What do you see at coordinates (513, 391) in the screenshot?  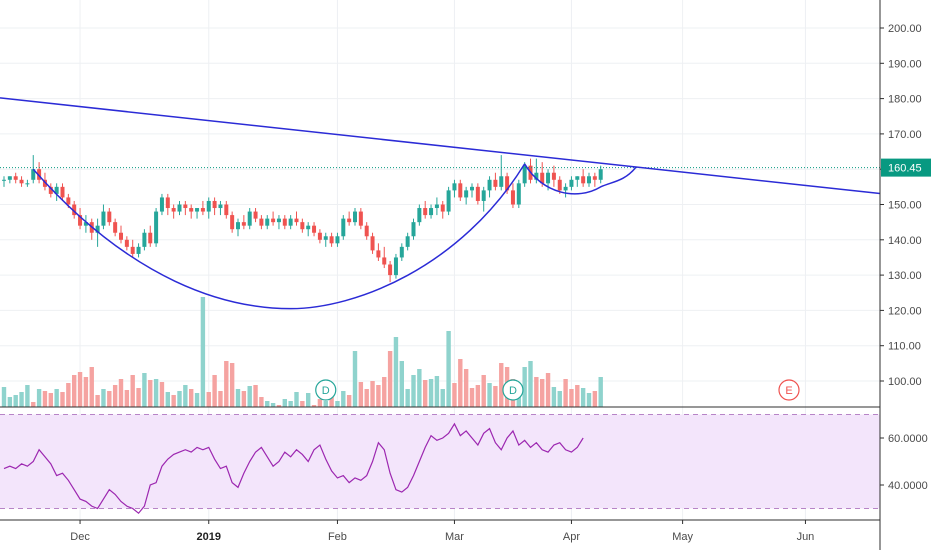 I see `dividend-marker-label: D` at bounding box center [513, 391].